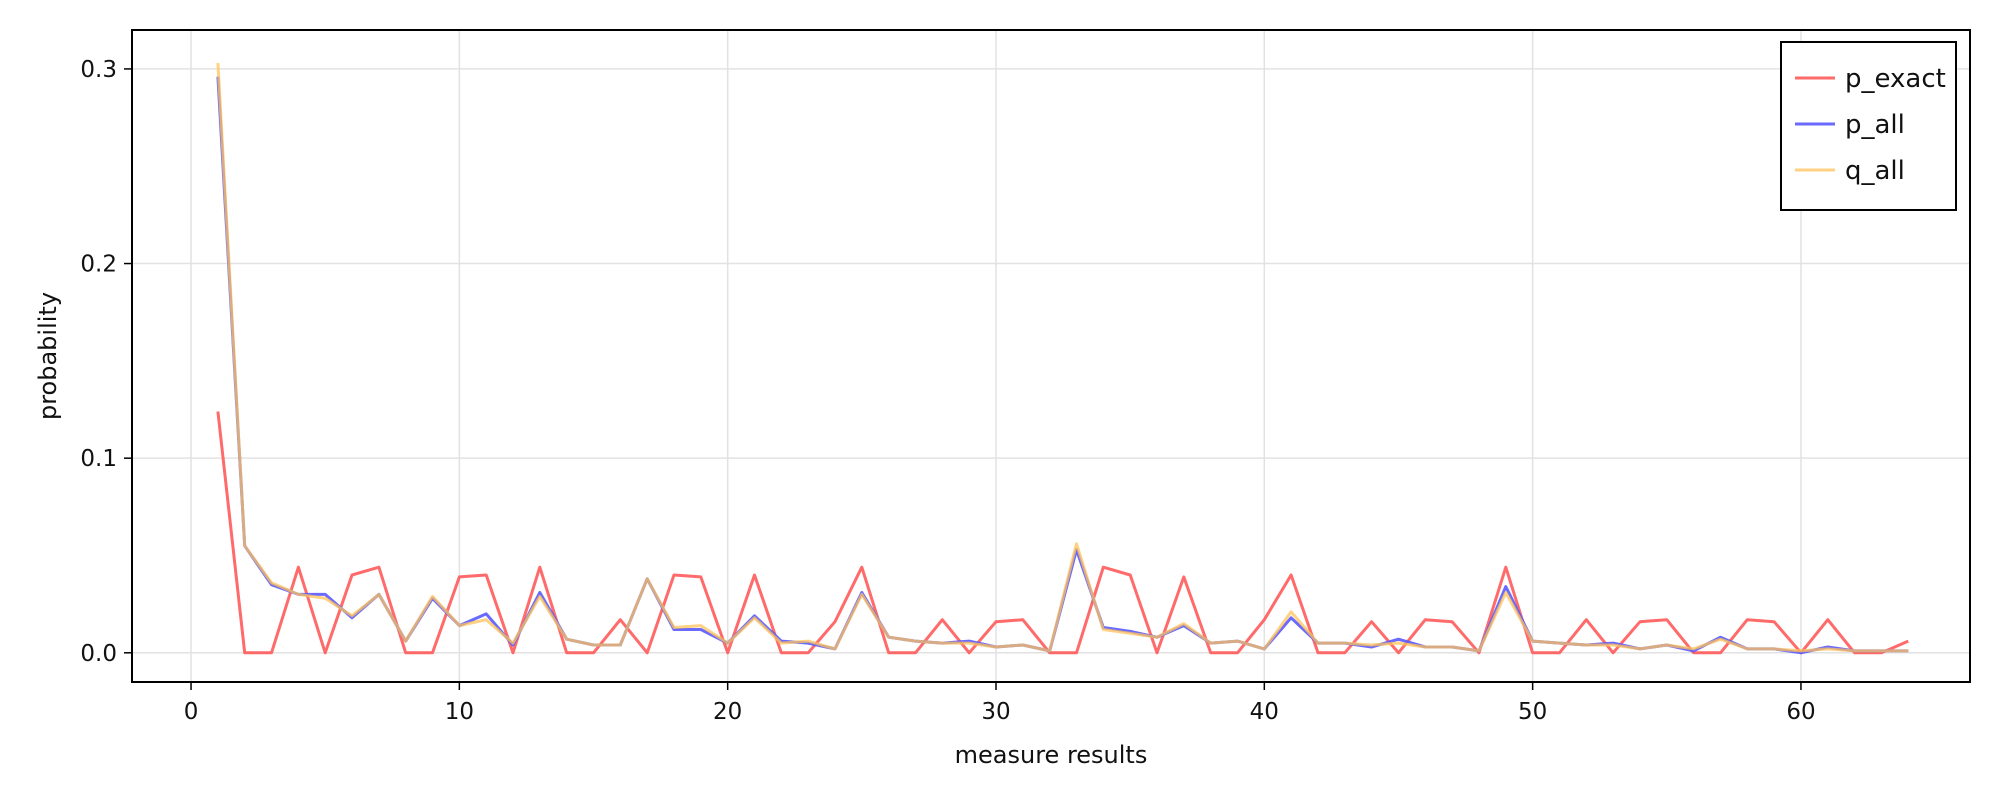 This screenshot has width=2000, height=800. I want to click on y-tick-label: 0.1, so click(98, 459).